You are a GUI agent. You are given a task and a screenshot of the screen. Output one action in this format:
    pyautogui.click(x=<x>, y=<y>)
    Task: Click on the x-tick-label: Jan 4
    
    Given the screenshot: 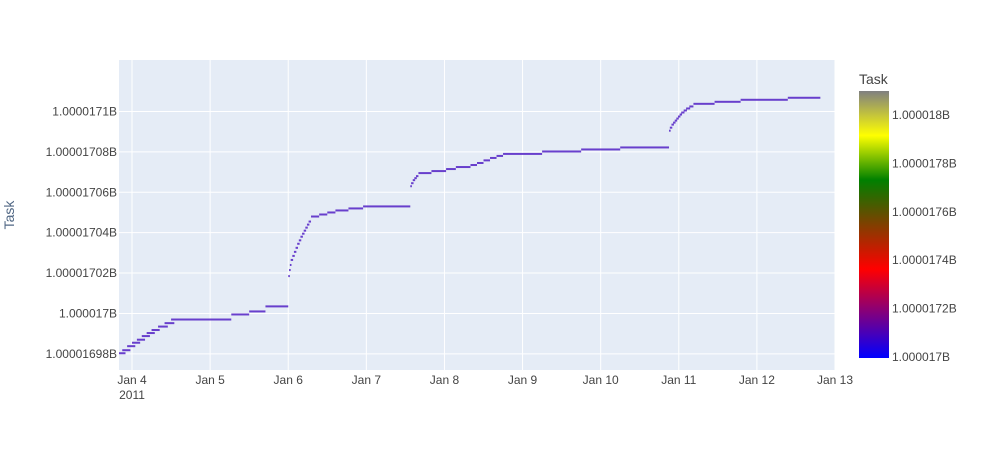 What is the action you would take?
    pyautogui.click(x=132, y=380)
    